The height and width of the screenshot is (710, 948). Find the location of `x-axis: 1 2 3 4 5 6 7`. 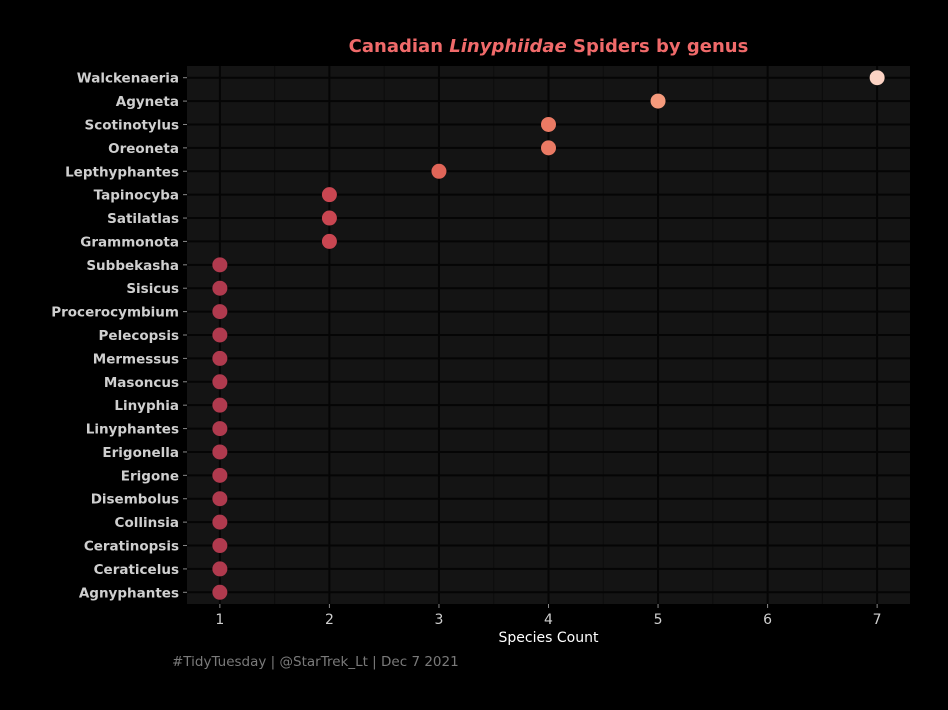

x-axis: 1 2 3 4 5 6 7 is located at coordinates (548, 616).